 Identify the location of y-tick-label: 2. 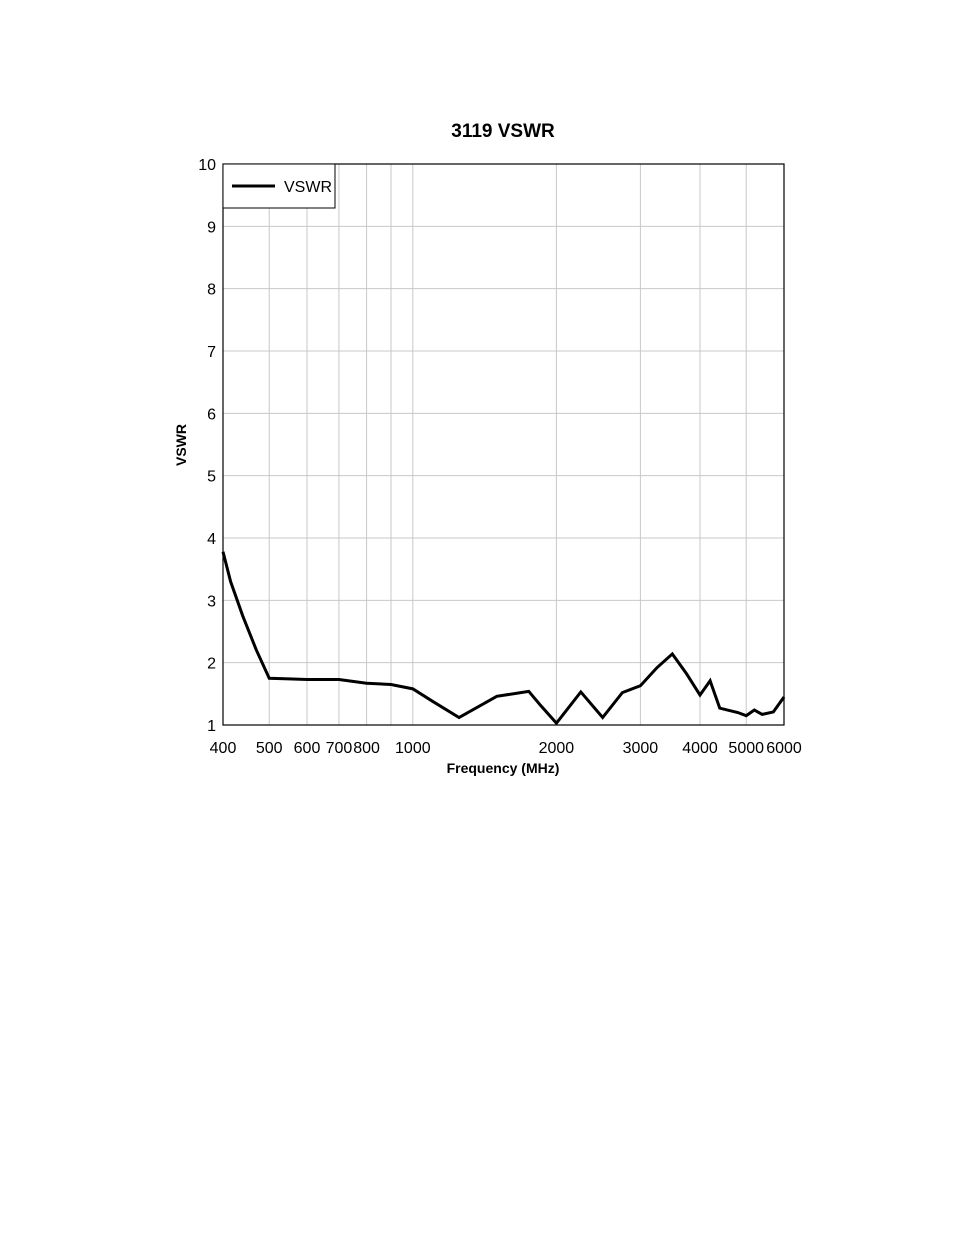
(211, 664).